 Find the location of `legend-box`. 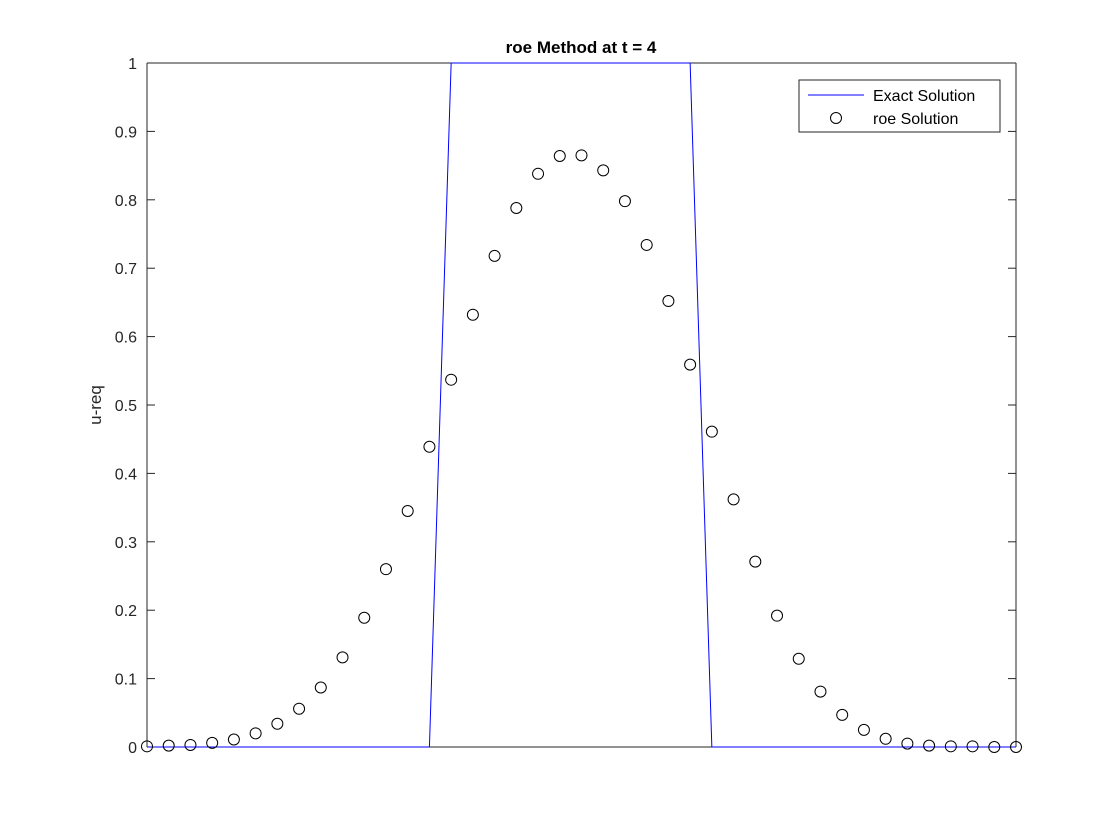

legend-box is located at coordinates (899, 106).